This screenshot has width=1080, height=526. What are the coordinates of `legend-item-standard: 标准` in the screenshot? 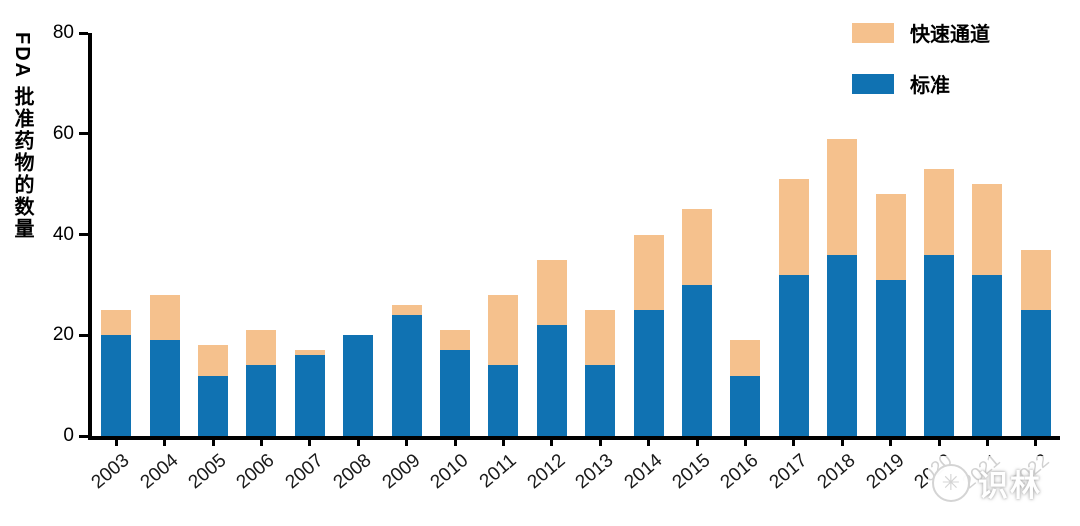 It's located at (921, 83).